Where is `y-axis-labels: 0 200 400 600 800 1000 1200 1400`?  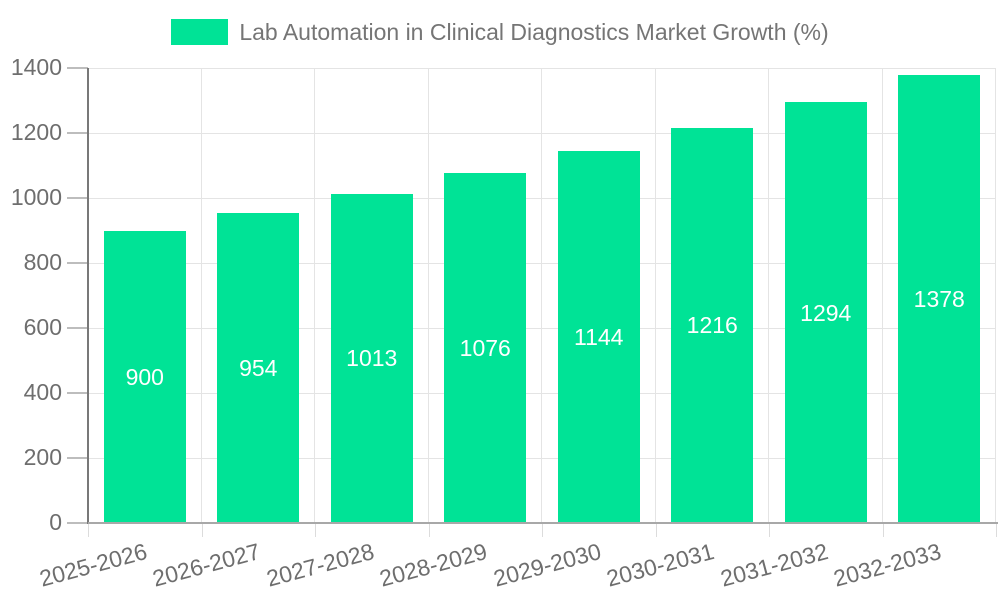 y-axis-labels: 0 200 400 600 800 1000 1200 1400 is located at coordinates (34, 294).